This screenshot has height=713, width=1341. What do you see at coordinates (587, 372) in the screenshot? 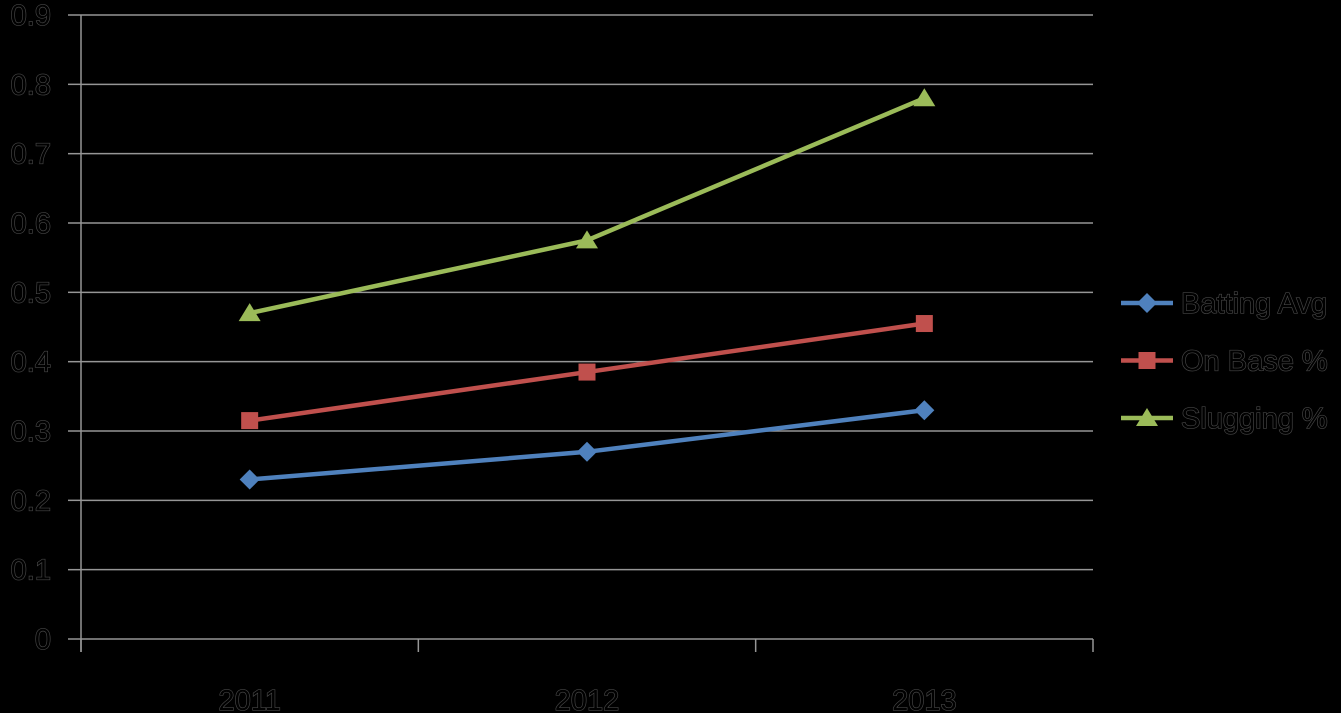
I see `data-point-on-base-2012` at bounding box center [587, 372].